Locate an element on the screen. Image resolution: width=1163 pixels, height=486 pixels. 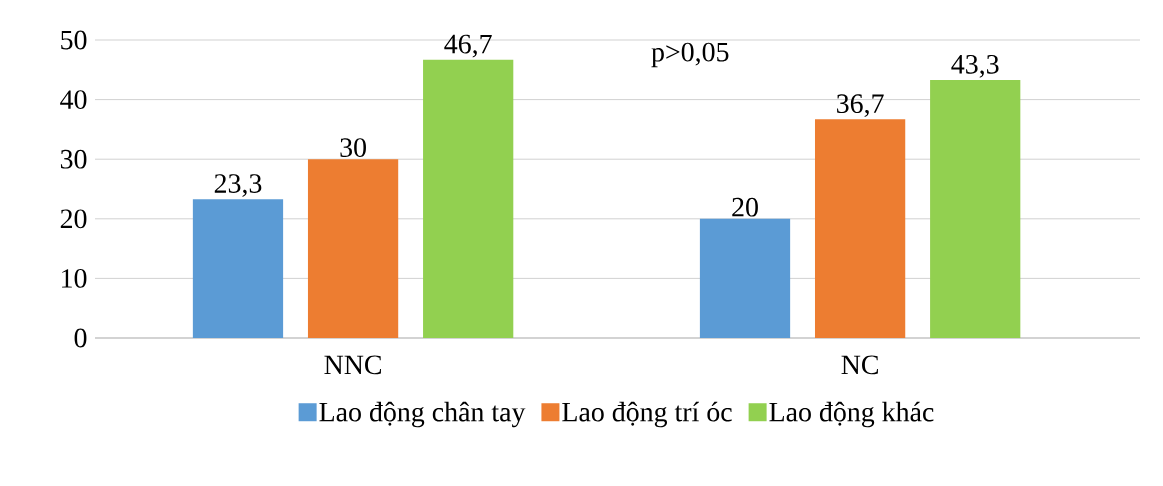
legend-label: Lao động chân tay is located at coordinates (422, 414).